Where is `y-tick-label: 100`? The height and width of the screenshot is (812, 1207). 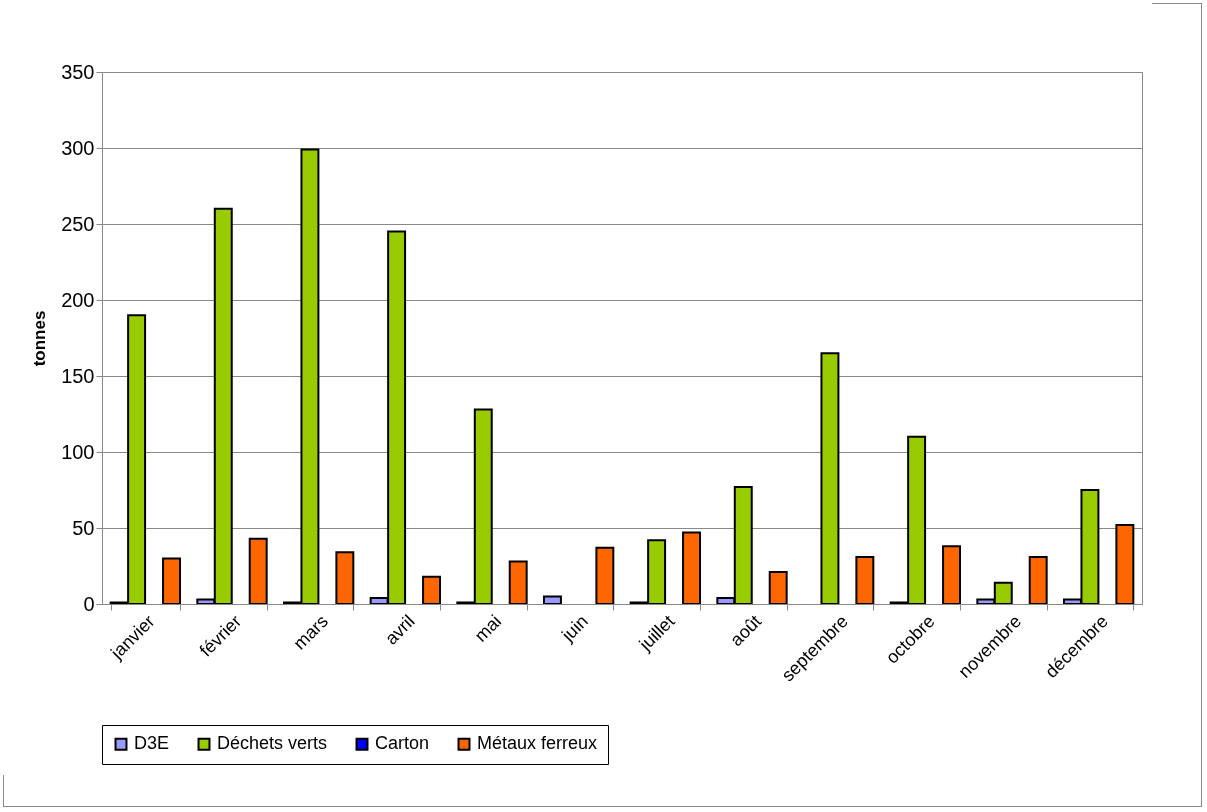 y-tick-label: 100 is located at coordinates (78, 451).